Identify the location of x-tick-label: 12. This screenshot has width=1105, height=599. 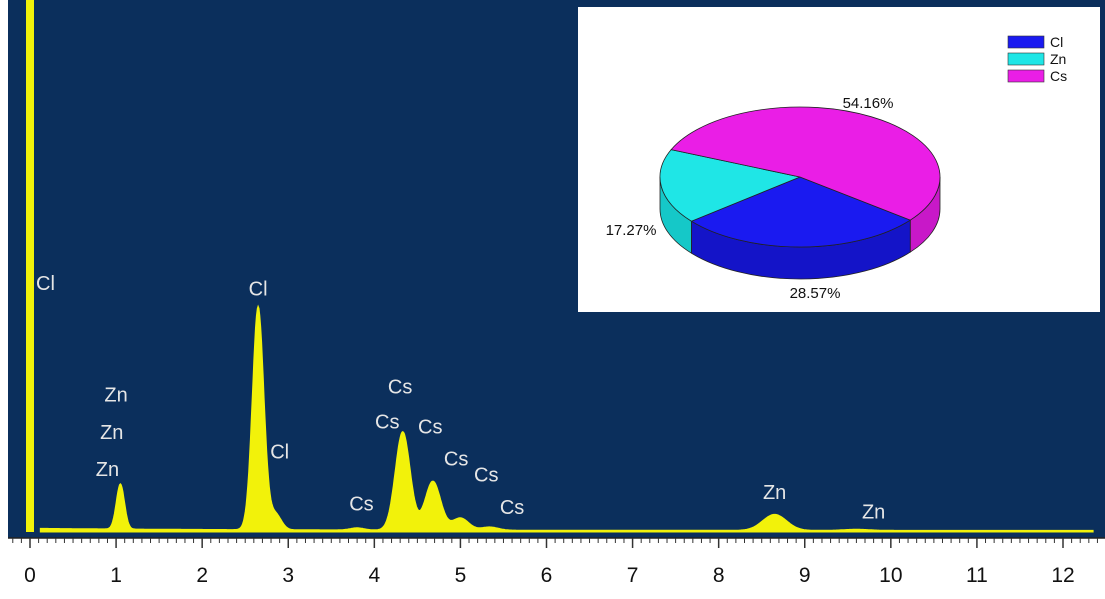
(1062, 575).